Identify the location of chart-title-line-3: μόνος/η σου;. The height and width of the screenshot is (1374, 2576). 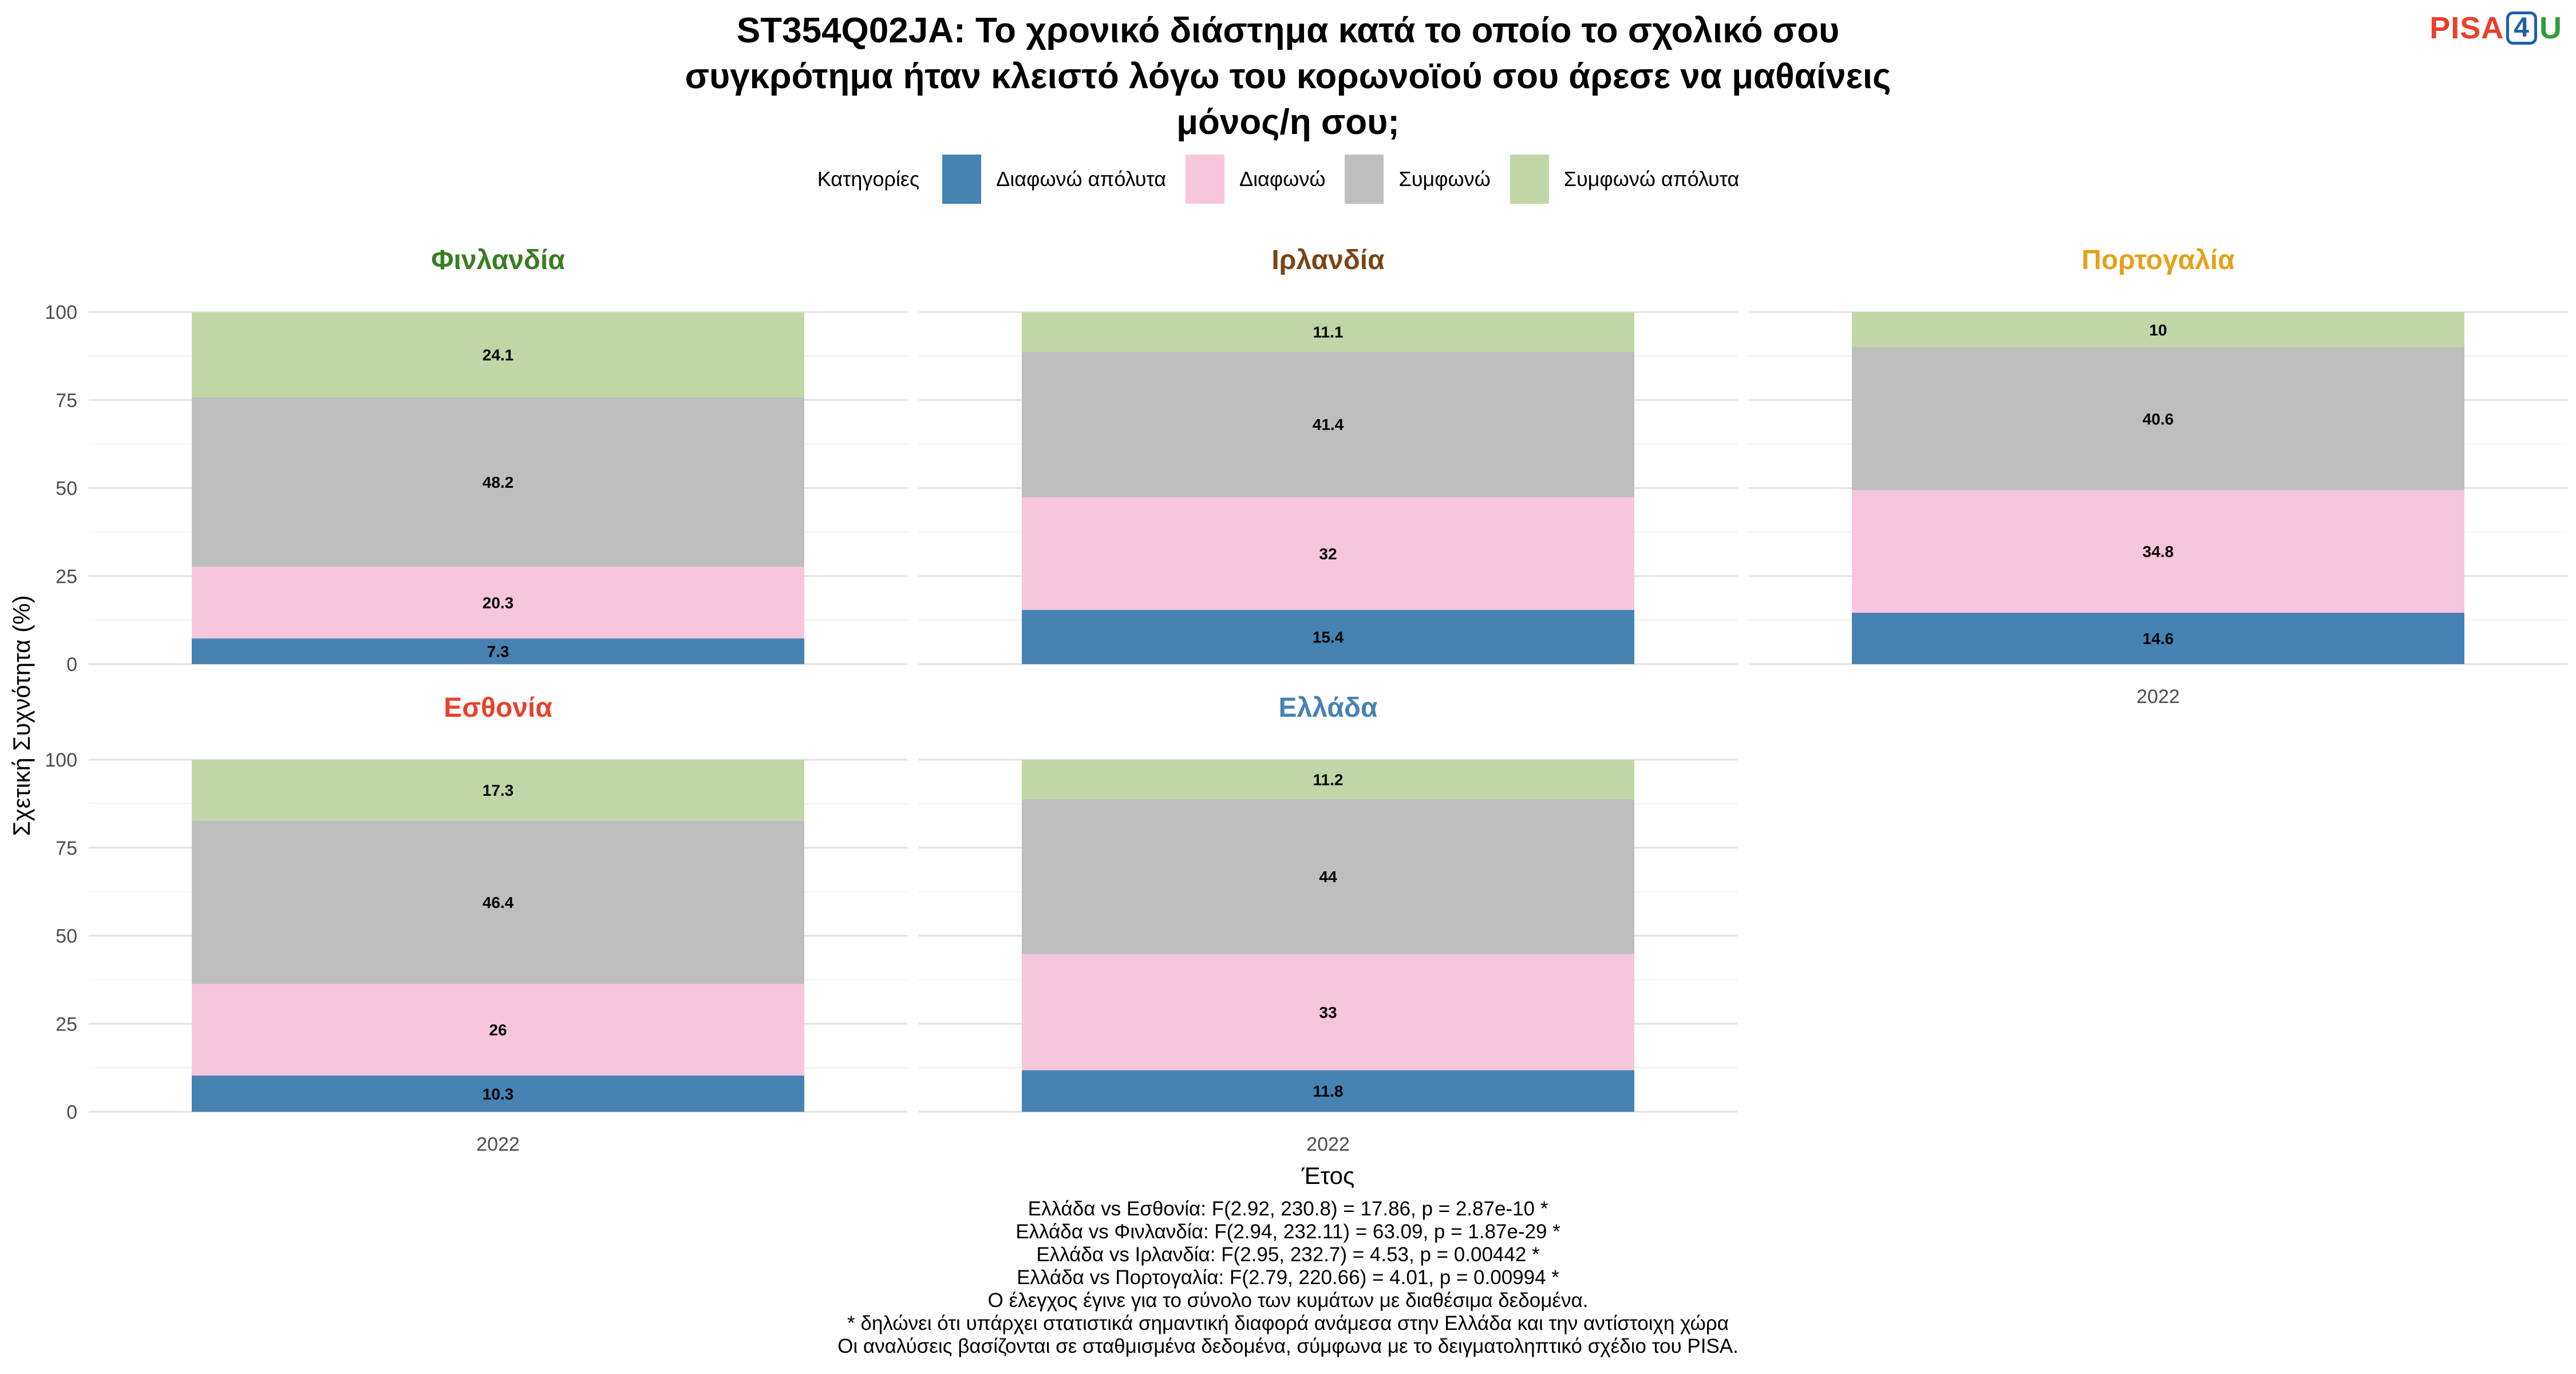
(1288, 122).